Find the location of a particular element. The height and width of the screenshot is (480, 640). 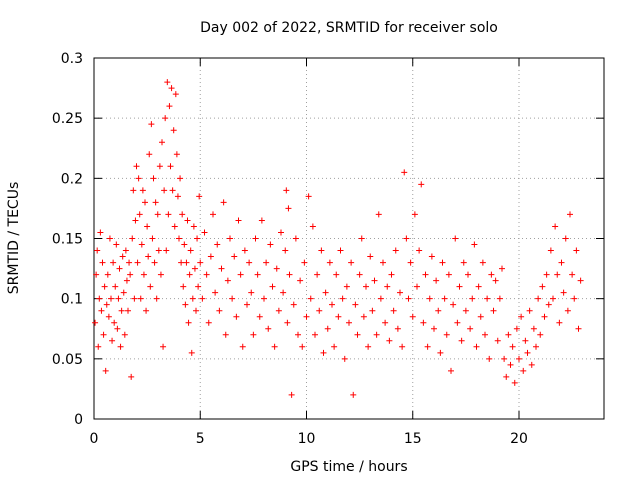

x-tick-label: 15 is located at coordinates (413, 439).